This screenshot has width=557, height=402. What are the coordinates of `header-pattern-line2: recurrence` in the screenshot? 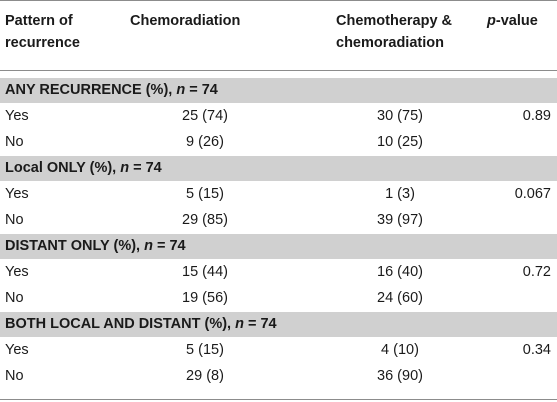 It's located at (42, 43).